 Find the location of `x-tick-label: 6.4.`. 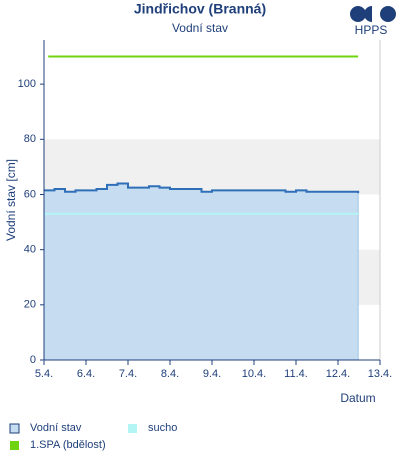

x-tick-label: 6.4. is located at coordinates (86, 374).